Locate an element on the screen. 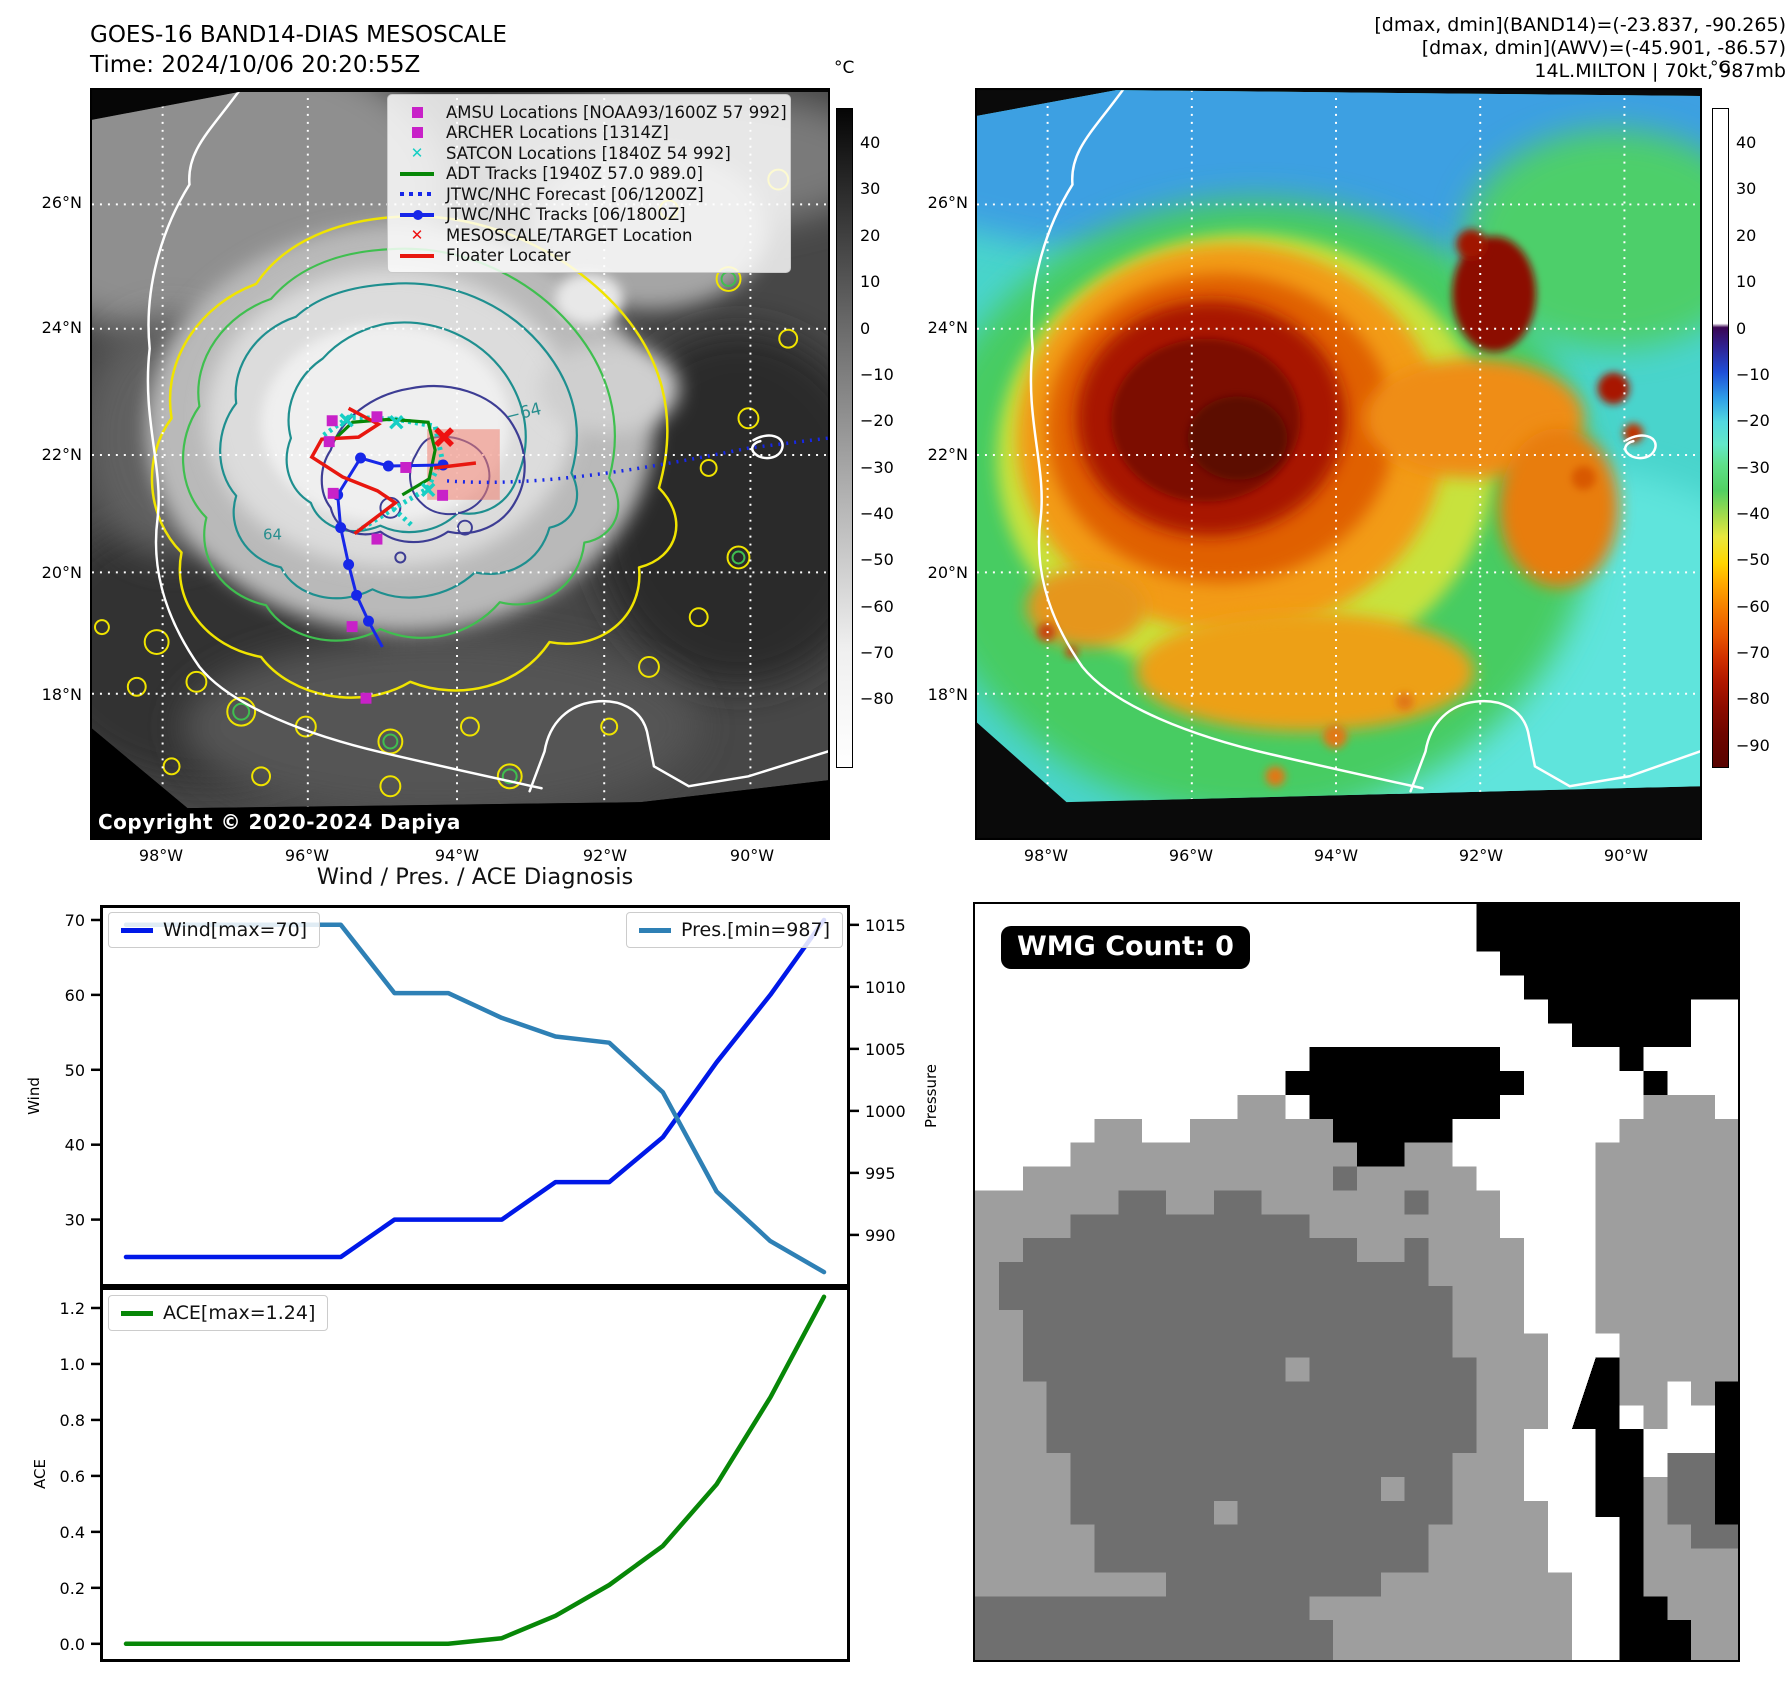 The width and height of the screenshot is (1792, 1690). y-tick-label: 0.6 is located at coordinates (72, 1476).